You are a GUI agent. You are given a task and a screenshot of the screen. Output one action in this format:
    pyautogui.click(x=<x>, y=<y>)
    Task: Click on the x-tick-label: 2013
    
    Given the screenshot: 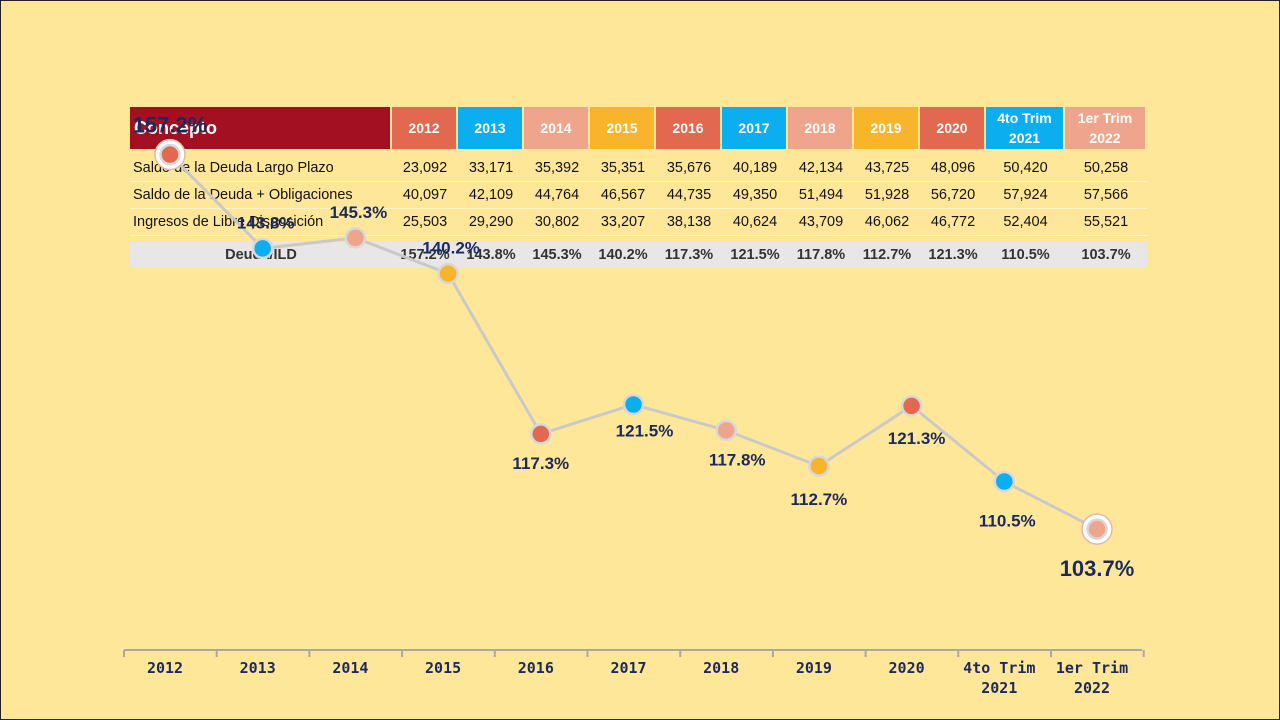 What is the action you would take?
    pyautogui.click(x=258, y=668)
    